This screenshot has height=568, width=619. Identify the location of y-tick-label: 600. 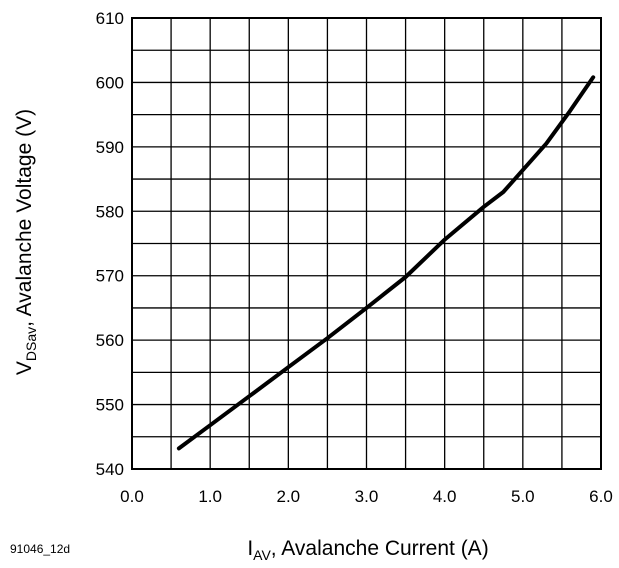
(110, 82).